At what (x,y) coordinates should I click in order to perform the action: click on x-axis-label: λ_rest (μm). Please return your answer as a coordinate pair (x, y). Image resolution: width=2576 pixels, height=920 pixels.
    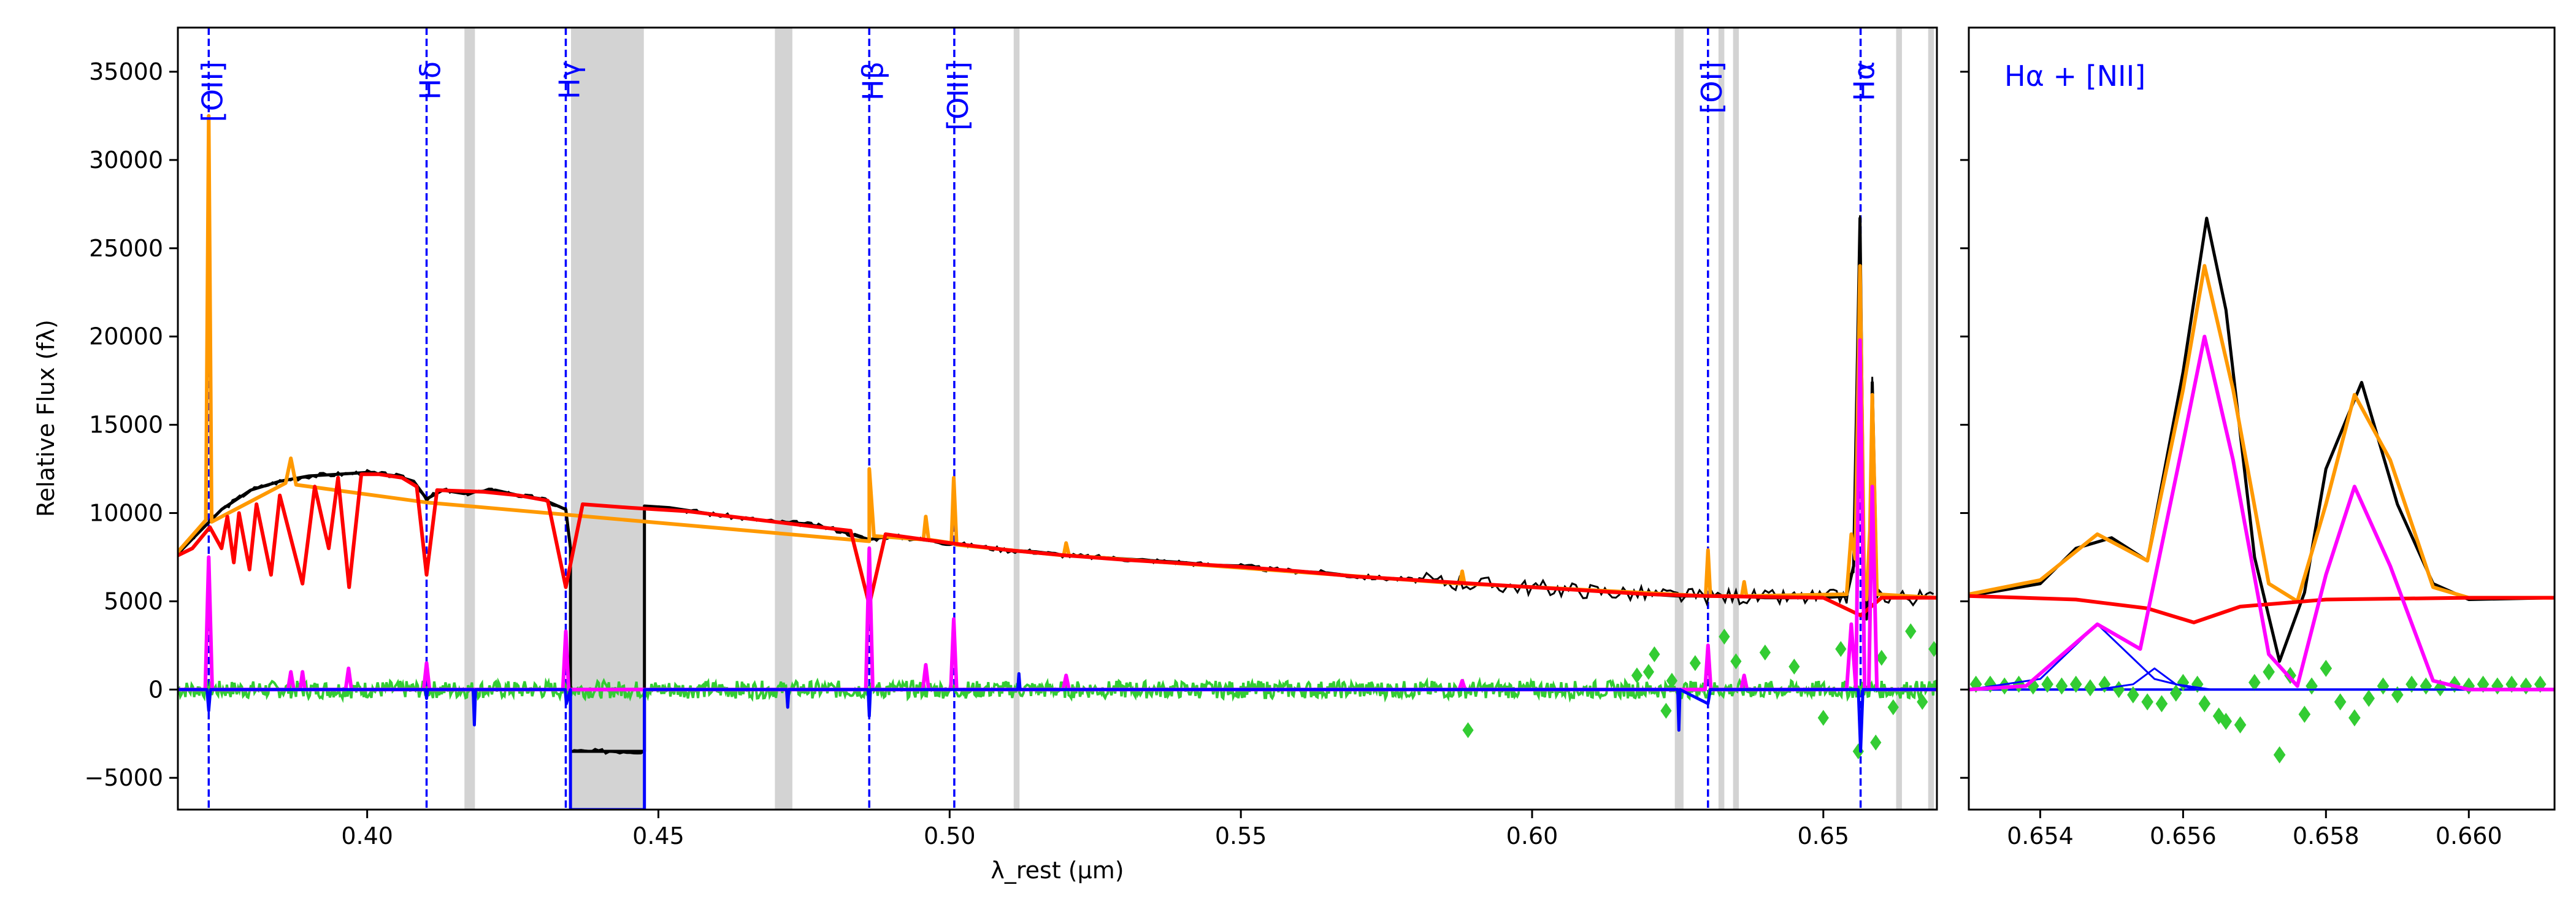
    Looking at the image, I should click on (1057, 870).